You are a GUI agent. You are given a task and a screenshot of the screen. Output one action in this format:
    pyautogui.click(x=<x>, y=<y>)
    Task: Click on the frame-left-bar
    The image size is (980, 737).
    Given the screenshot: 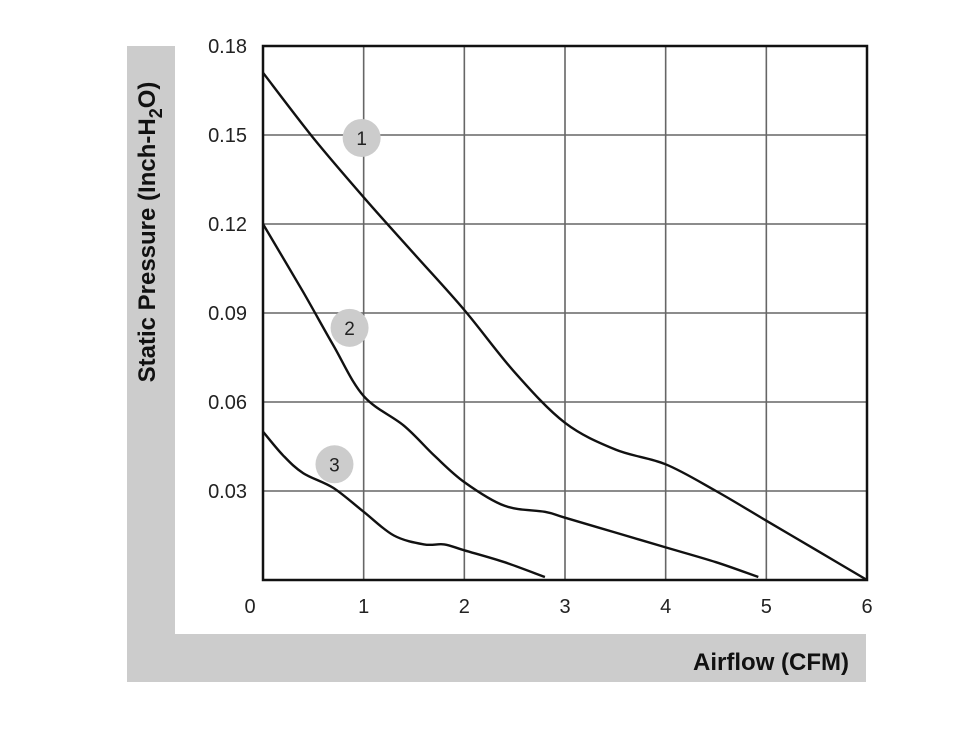 What is the action you would take?
    pyautogui.click(x=151, y=364)
    